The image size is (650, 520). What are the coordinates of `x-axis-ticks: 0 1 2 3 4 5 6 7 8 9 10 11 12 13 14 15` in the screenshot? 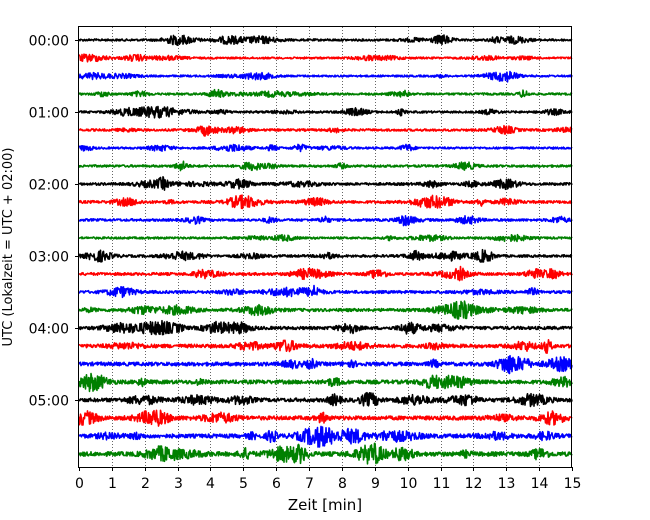 It's located at (328, 479).